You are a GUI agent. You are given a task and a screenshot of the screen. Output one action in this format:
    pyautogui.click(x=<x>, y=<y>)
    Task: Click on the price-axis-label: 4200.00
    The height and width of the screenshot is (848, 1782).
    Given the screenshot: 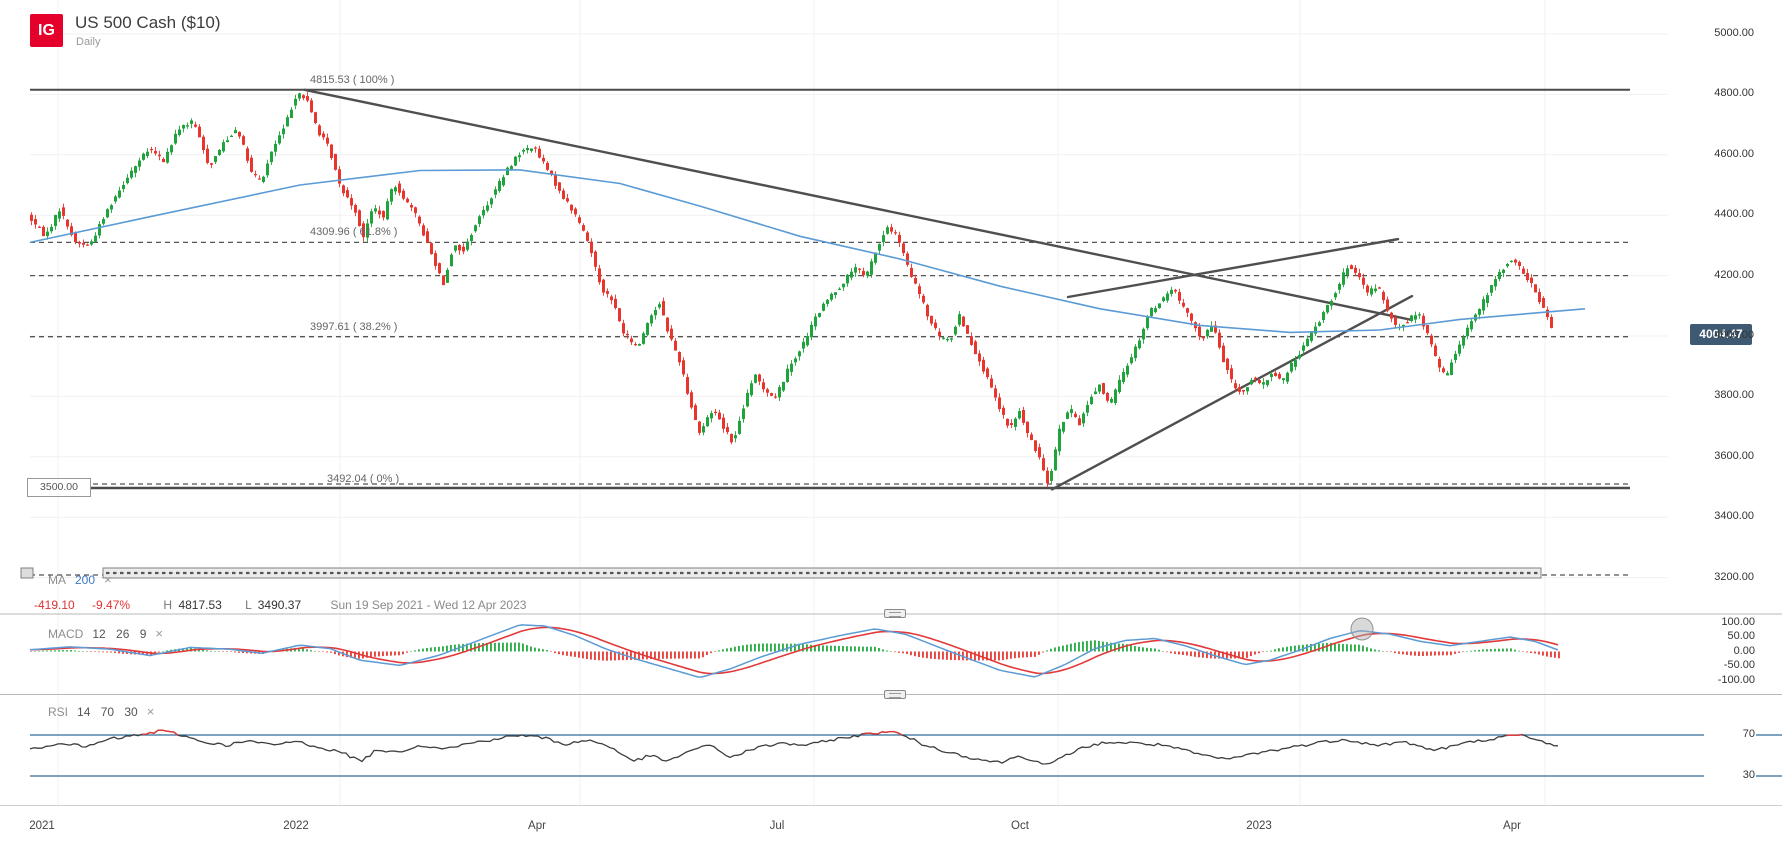 What is the action you would take?
    pyautogui.click(x=1734, y=274)
    